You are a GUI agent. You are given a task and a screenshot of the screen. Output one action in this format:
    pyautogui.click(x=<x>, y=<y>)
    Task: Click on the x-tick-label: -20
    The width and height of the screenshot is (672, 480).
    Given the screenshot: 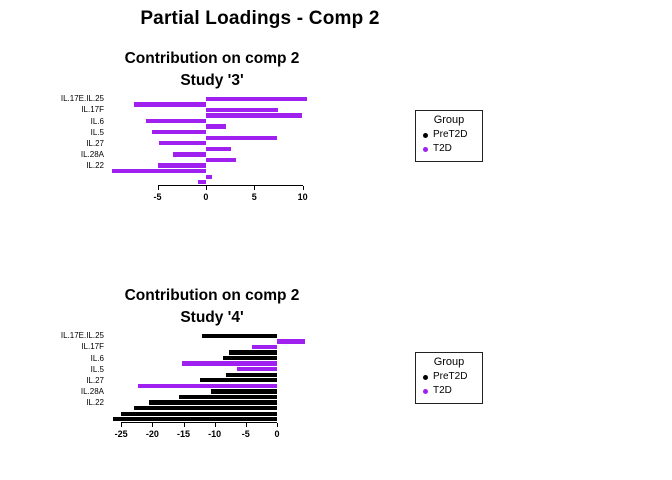 What is the action you would take?
    pyautogui.click(x=152, y=434)
    